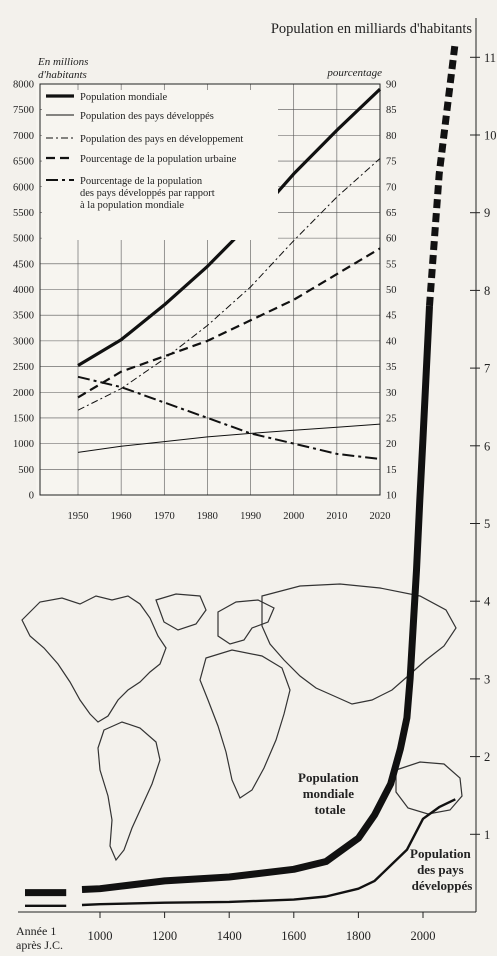 Image resolution: width=497 pixels, height=956 pixels. I want to click on world-population-projection, so click(442, 174).